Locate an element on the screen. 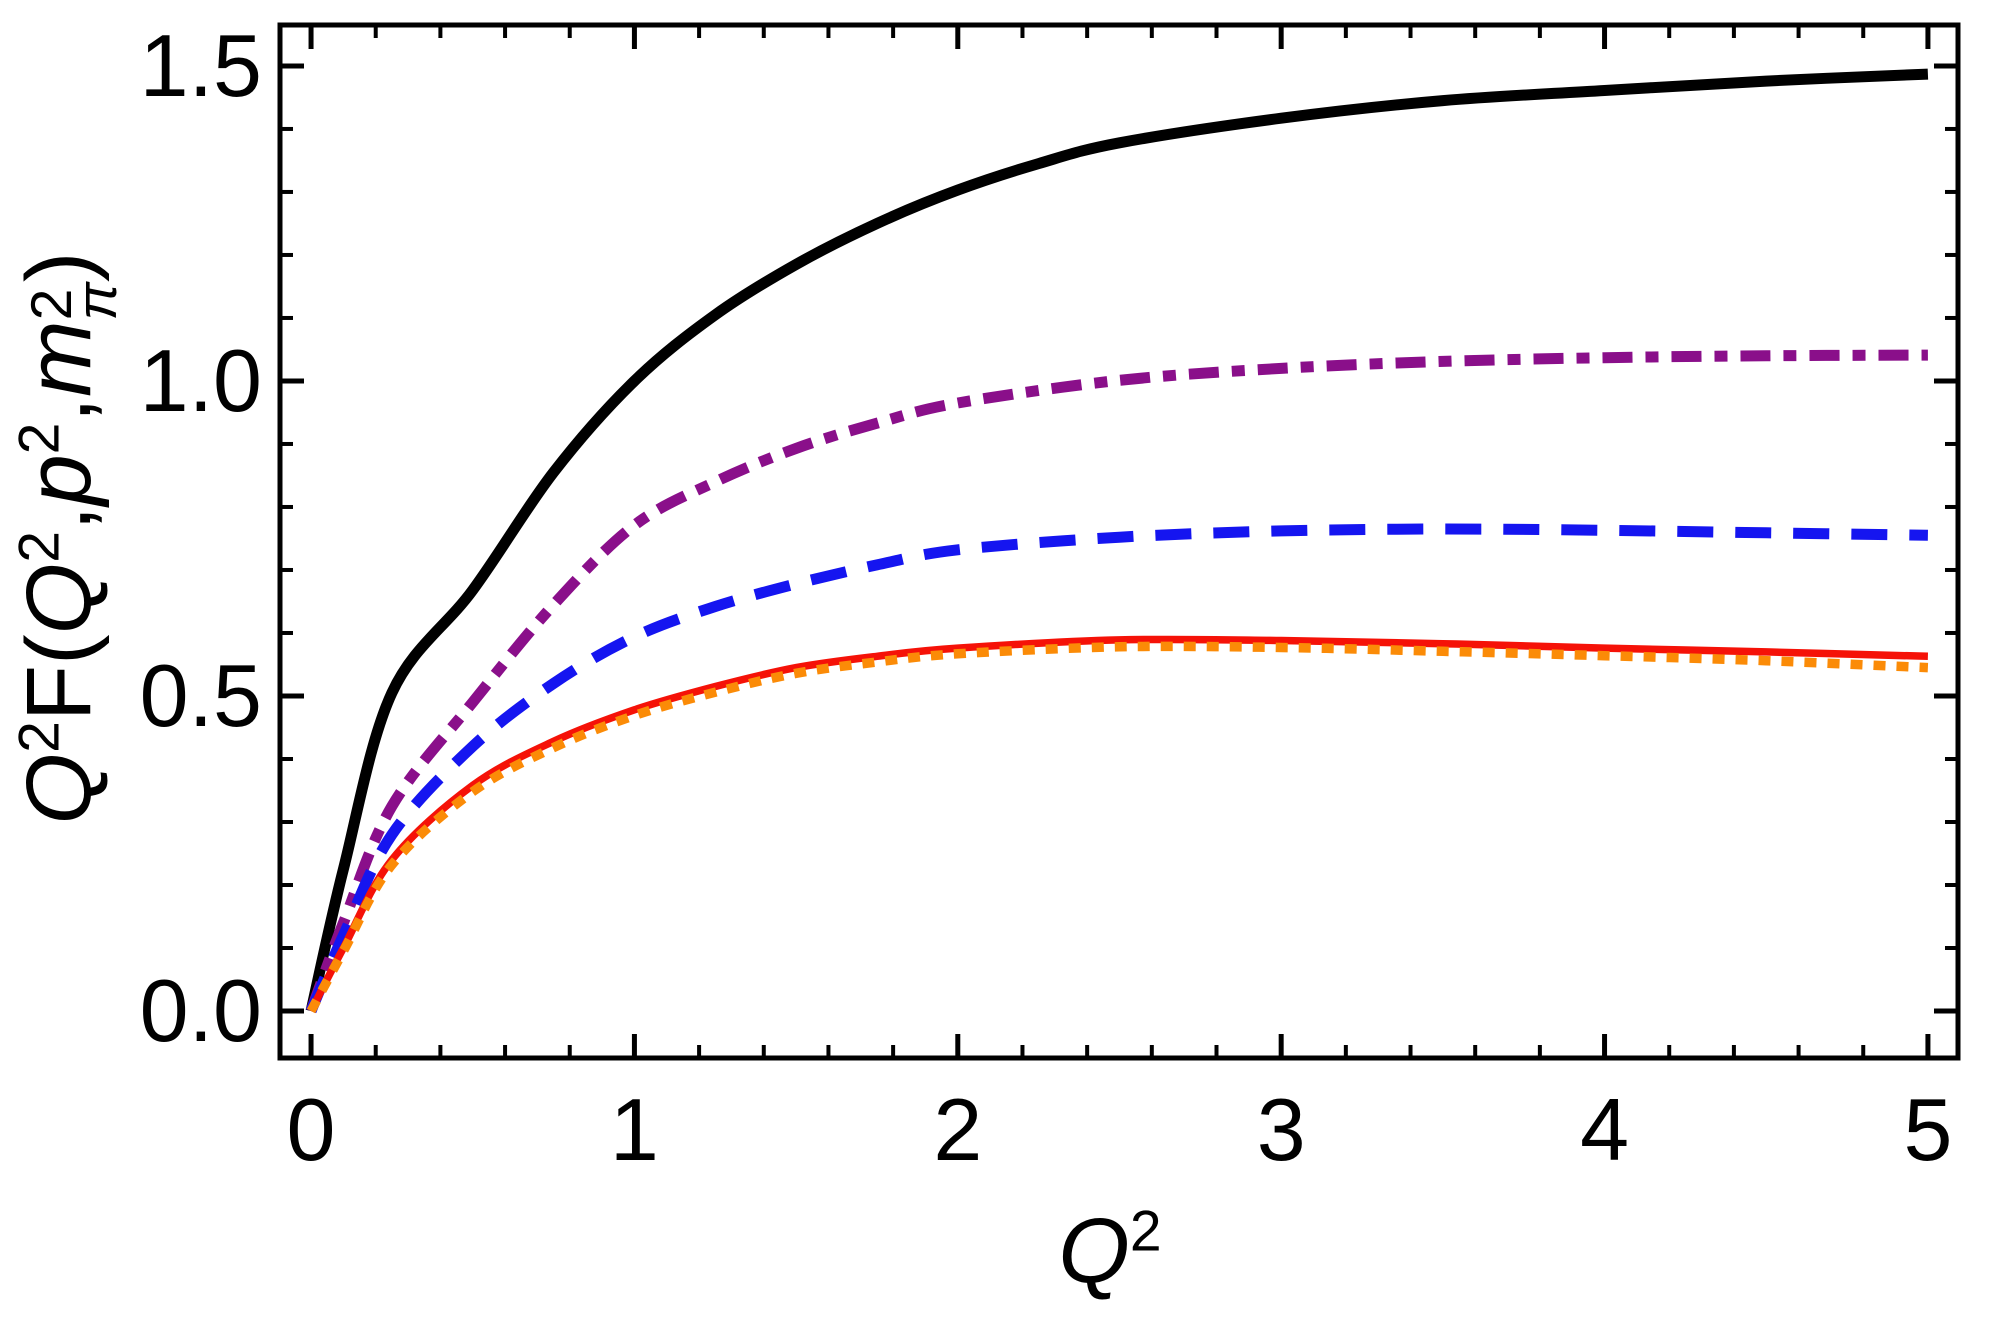 The width and height of the screenshot is (1990, 1323). label-token: F is located at coordinates (58, 693).